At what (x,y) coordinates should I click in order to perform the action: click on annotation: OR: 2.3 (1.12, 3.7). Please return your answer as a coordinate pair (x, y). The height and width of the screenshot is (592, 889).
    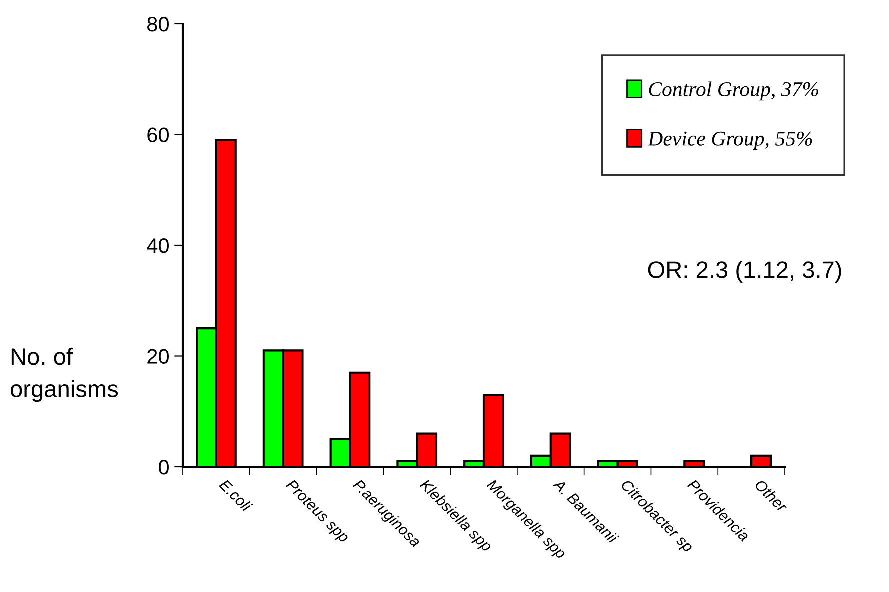
    Looking at the image, I should click on (745, 271).